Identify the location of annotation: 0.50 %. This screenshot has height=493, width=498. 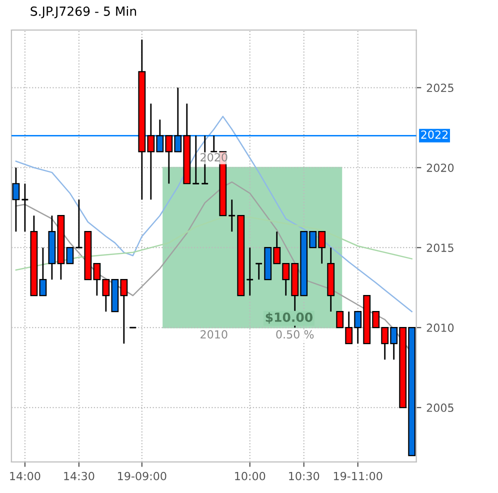
(295, 334).